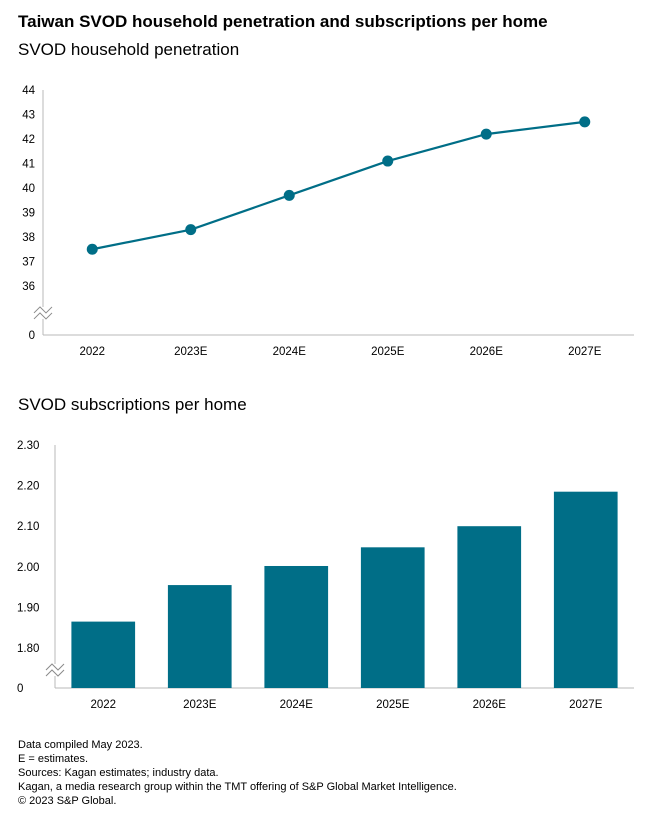 The image size is (660, 825). I want to click on y-tick-label: 39, so click(28, 214).